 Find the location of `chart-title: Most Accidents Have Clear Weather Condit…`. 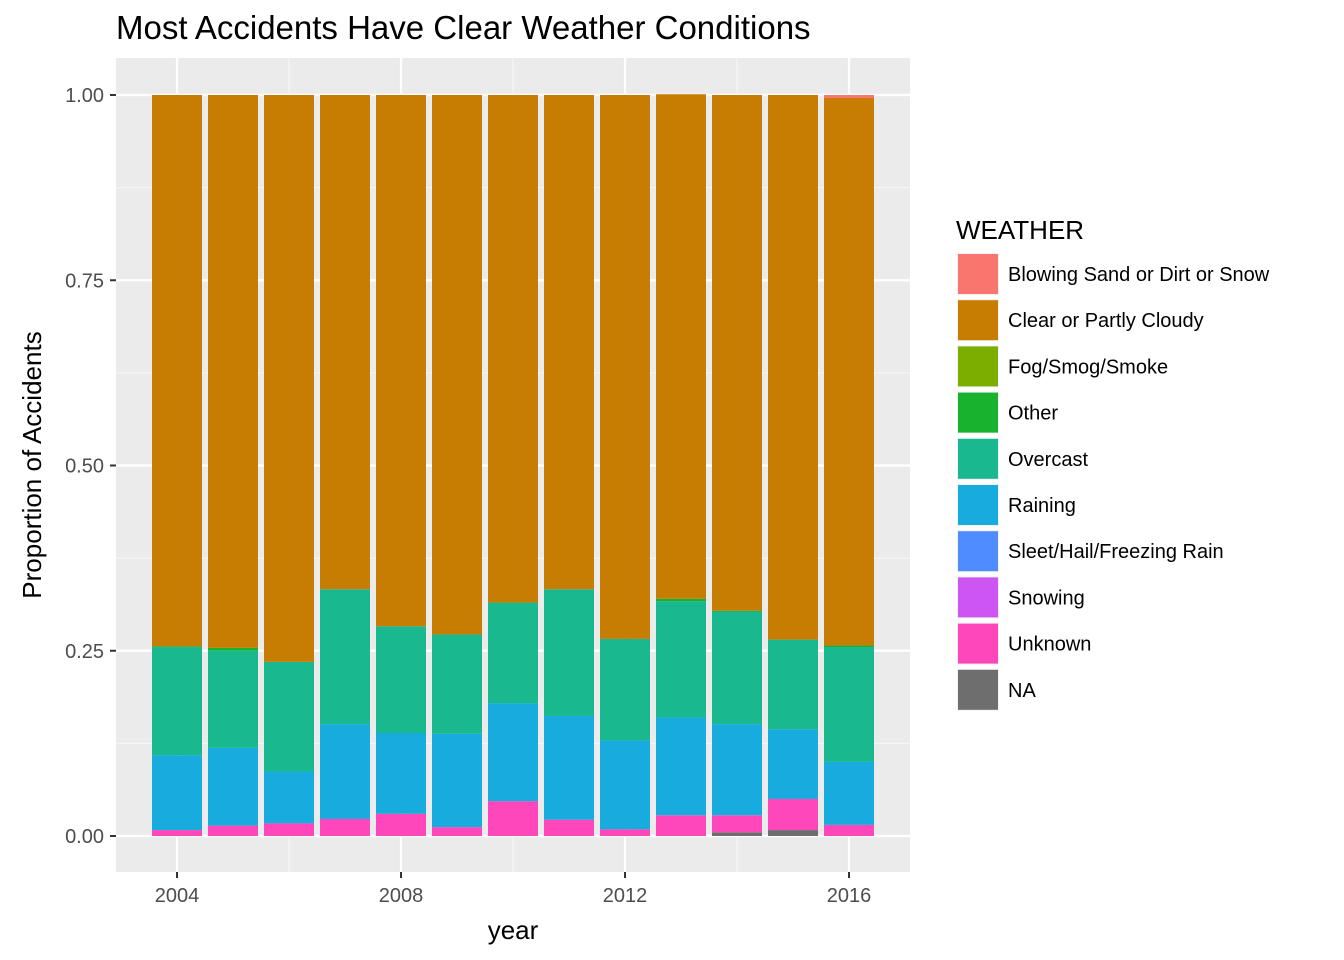

chart-title: Most Accidents Have Clear Weather Condit… is located at coordinates (463, 27).